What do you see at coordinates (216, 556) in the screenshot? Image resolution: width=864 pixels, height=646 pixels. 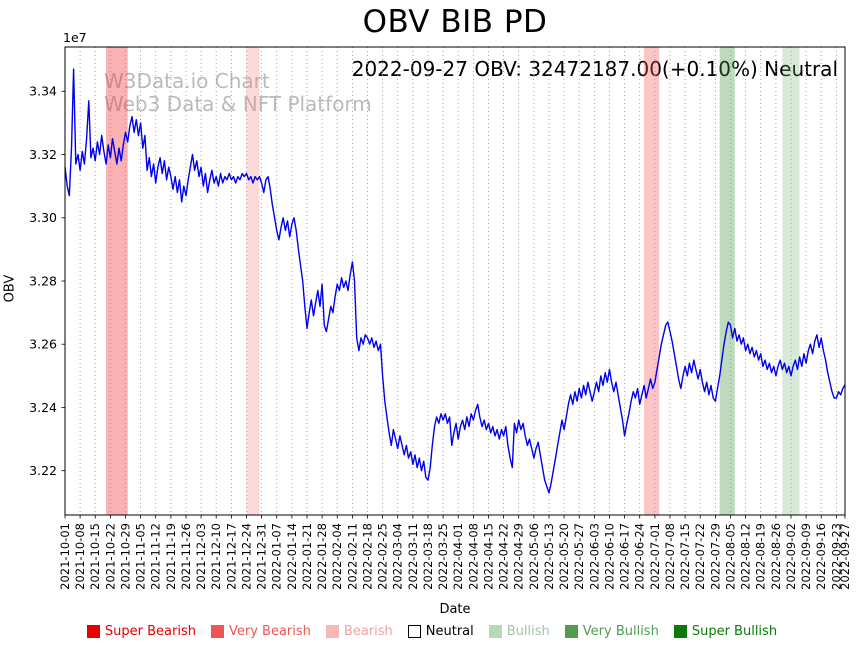 I see `x-tick-label: 2021-12-10` at bounding box center [216, 556].